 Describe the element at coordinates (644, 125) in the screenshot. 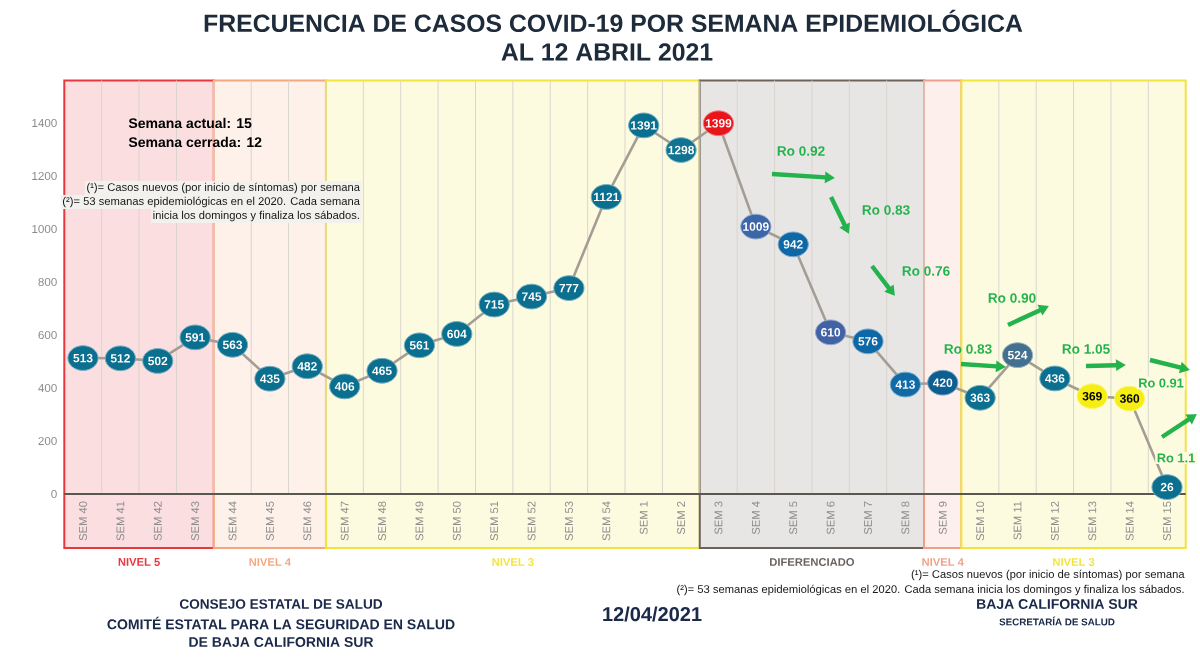

I see `data-label: 1391` at that location.